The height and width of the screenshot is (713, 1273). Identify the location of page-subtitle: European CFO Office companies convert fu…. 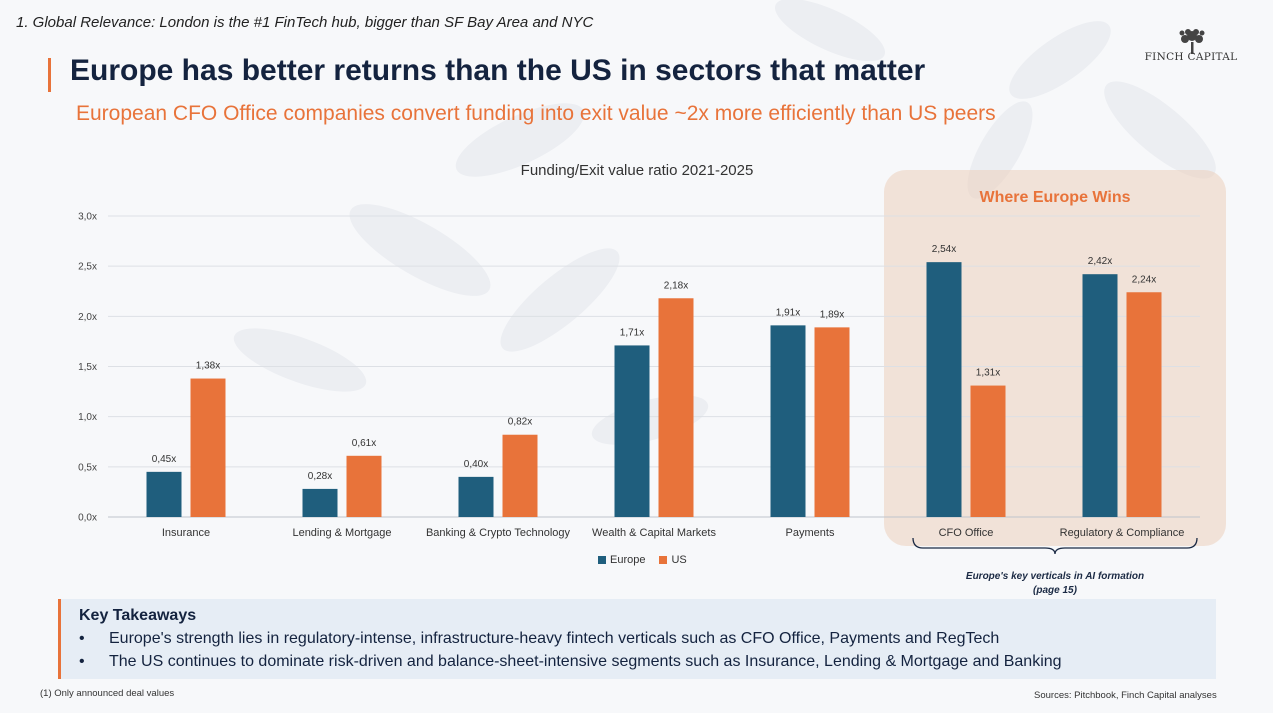
(536, 113).